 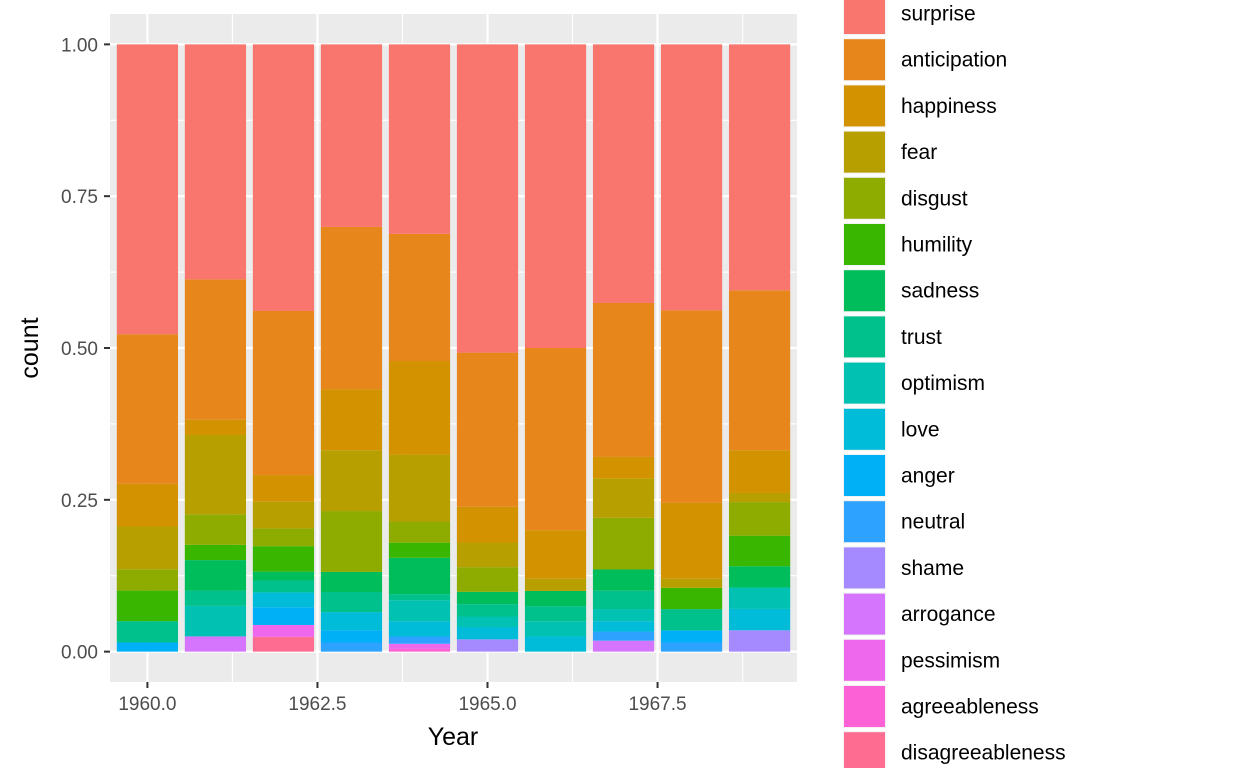 What do you see at coordinates (487, 429) in the screenshot?
I see `bar-segment-anticipation-1965` at bounding box center [487, 429].